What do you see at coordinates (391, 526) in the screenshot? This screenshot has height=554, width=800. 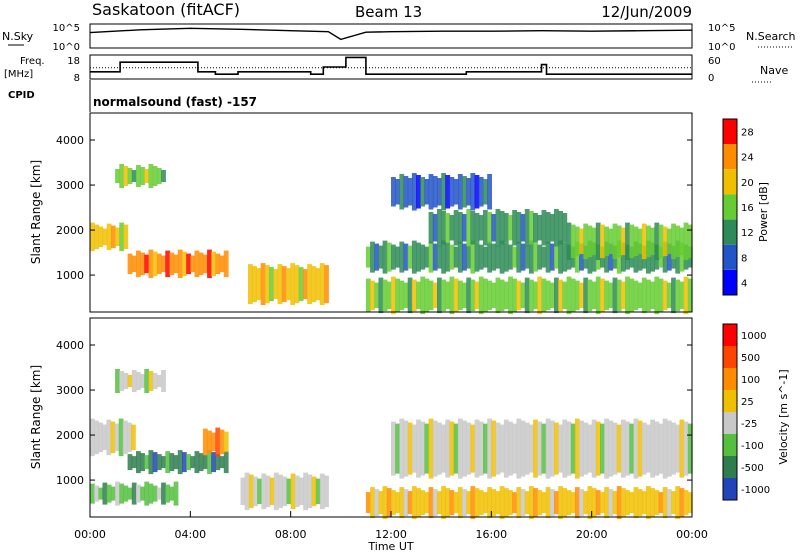 I see `velocity-x-ticks: 00:00 04:00 08:00 12:00 16:00 20:00 00:00` at bounding box center [391, 526].